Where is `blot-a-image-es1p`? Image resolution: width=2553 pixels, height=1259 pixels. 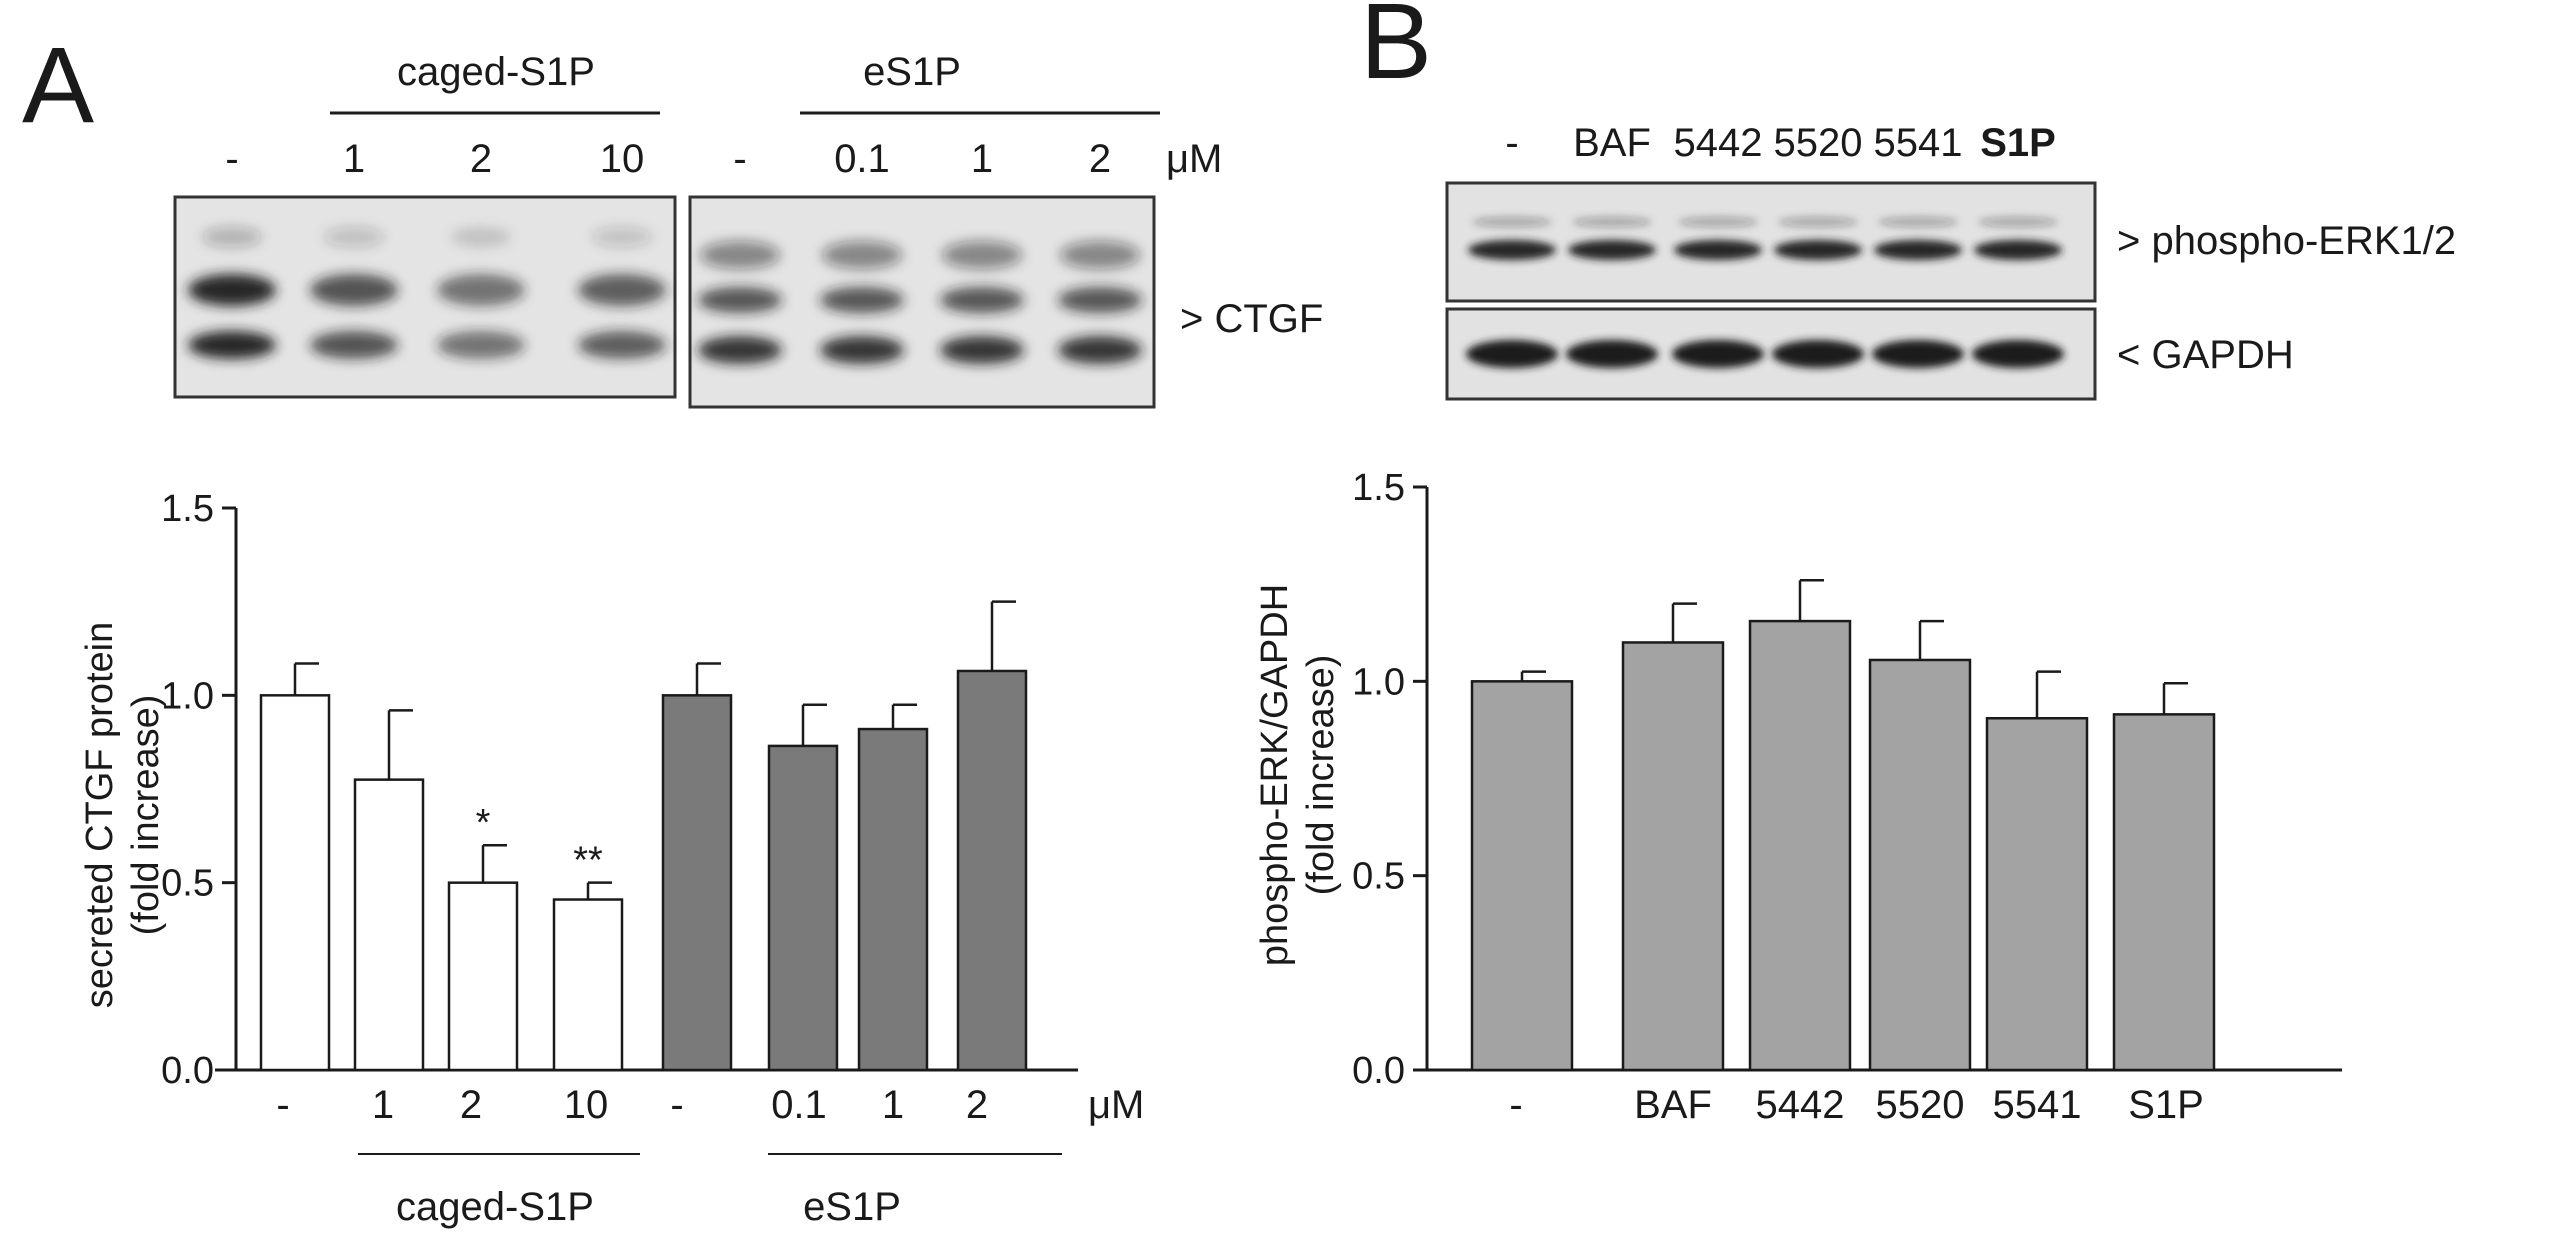 blot-a-image-es1p is located at coordinates (922, 302).